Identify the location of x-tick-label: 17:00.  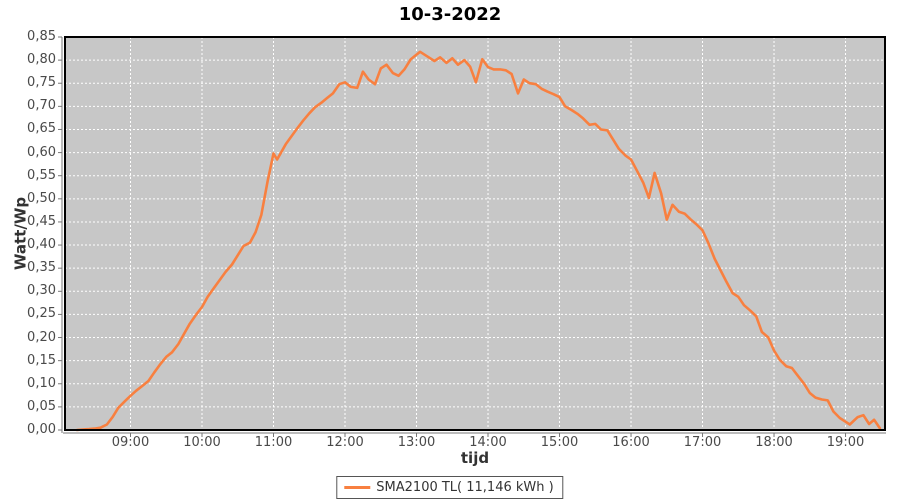
(702, 442).